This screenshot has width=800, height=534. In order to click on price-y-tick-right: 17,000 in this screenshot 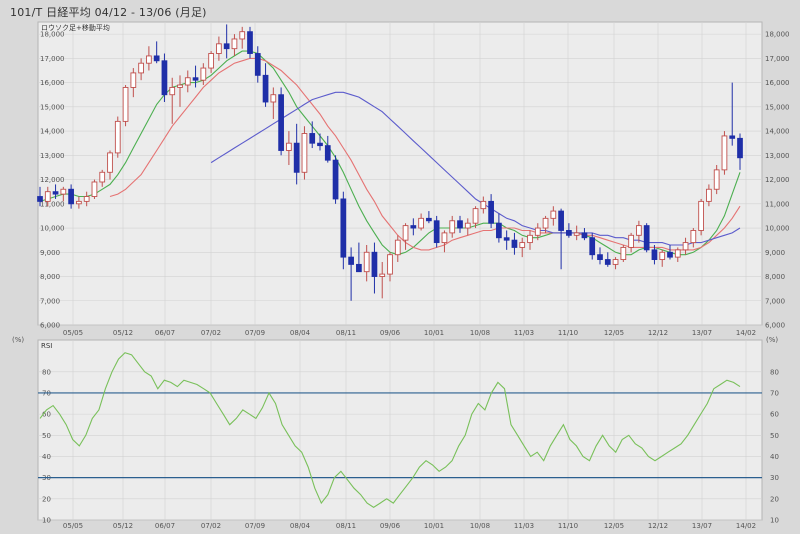, I will do `click(777, 59)`.